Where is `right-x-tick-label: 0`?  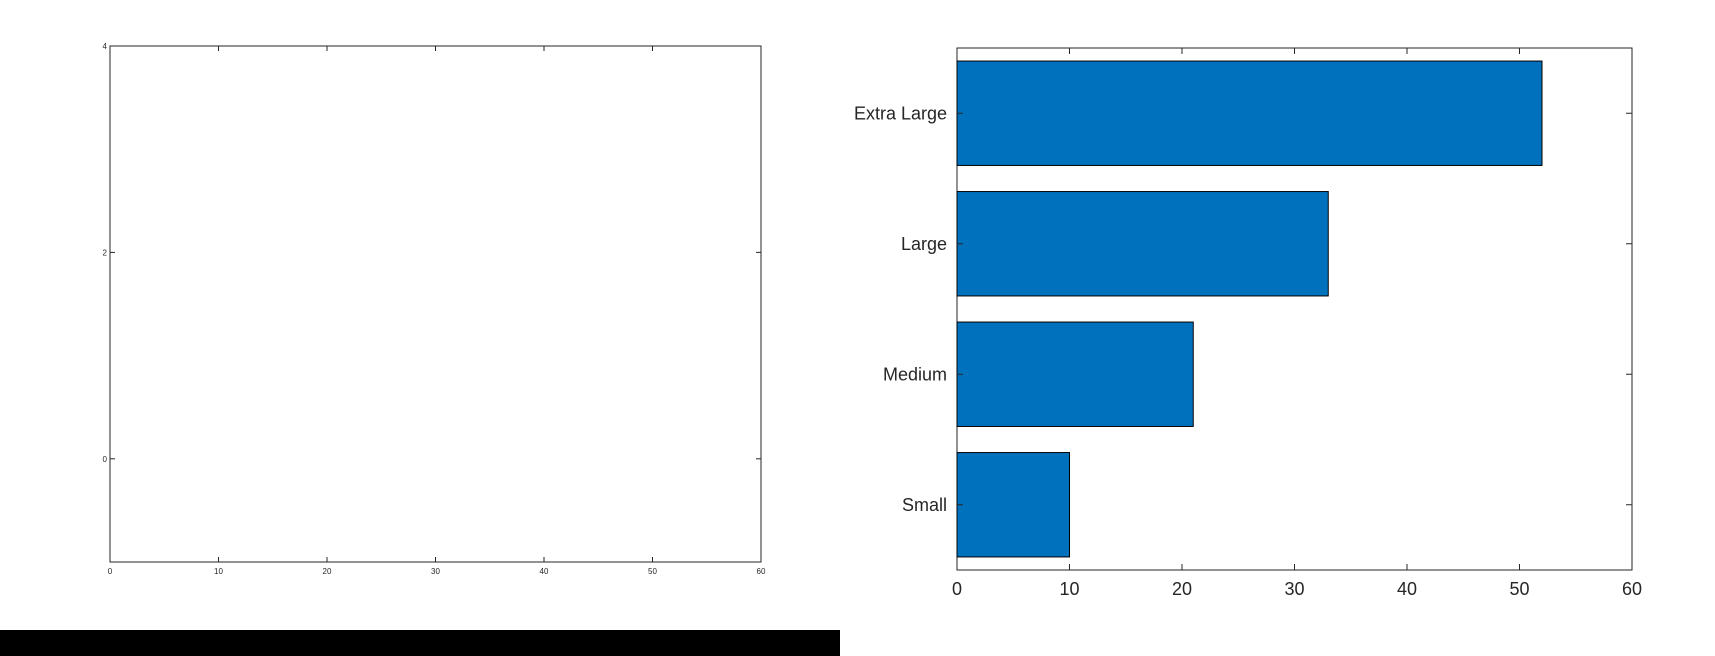 right-x-tick-label: 0 is located at coordinates (957, 589).